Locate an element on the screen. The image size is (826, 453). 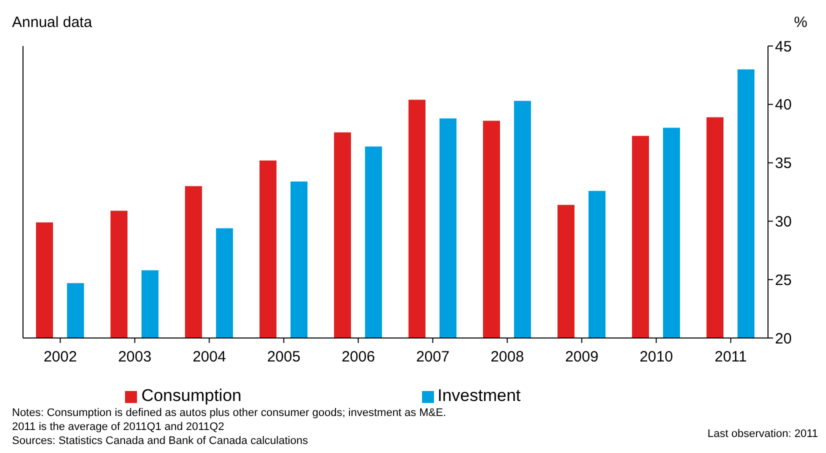
x-tick-label: 2002 is located at coordinates (60, 357).